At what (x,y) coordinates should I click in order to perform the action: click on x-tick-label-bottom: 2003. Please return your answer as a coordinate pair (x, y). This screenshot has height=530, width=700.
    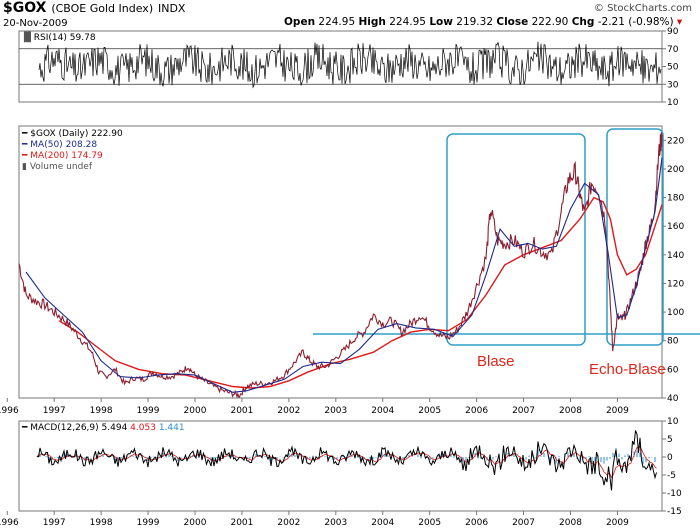
    Looking at the image, I should click on (335, 523).